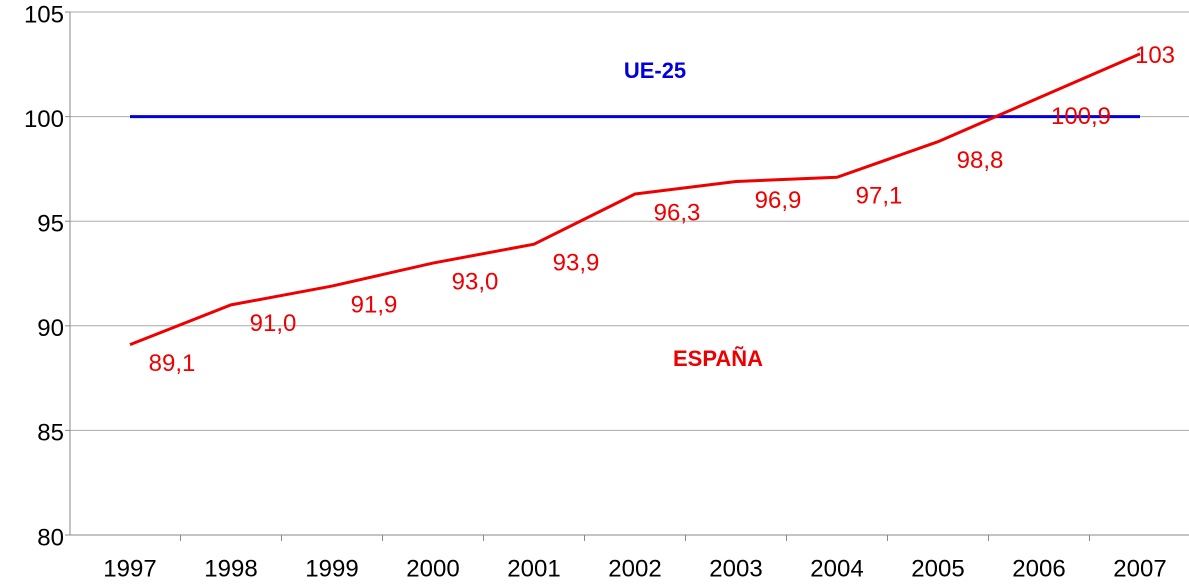 This screenshot has width=1189, height=586. Describe the element at coordinates (331, 568) in the screenshot. I see `x-tick-label: 1999` at that location.